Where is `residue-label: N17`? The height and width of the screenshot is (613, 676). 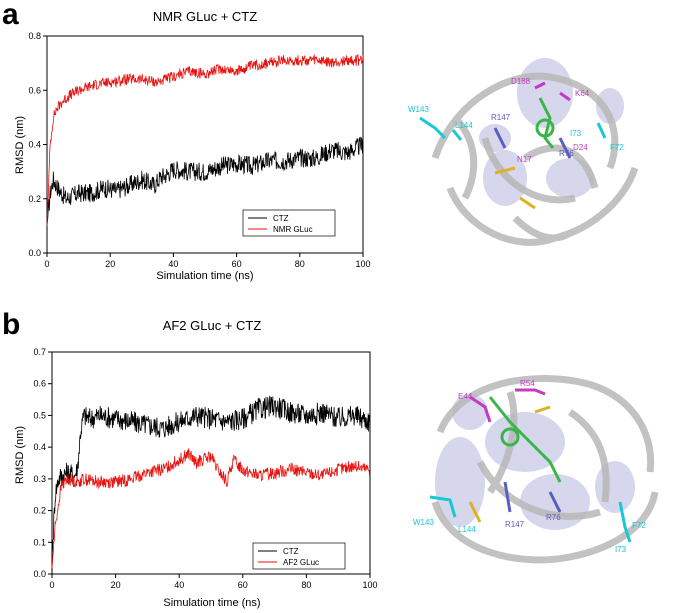
residue-label: N17 is located at coordinates (524, 159).